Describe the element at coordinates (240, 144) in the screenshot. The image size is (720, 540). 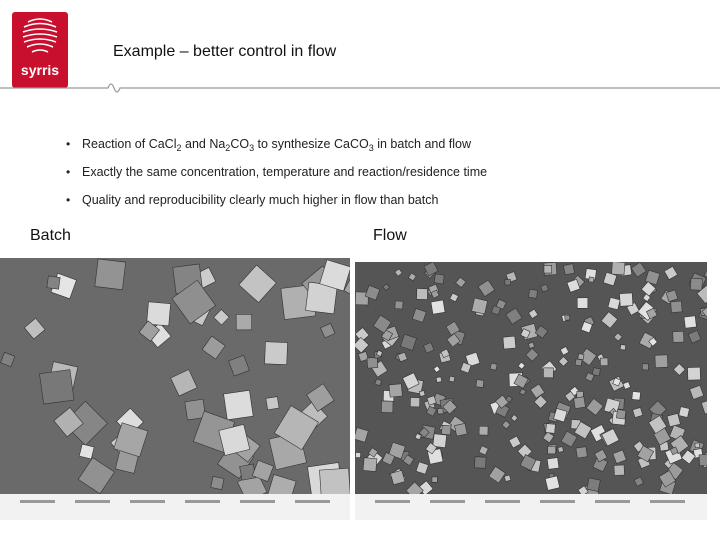
I see `text-run: CO` at that location.